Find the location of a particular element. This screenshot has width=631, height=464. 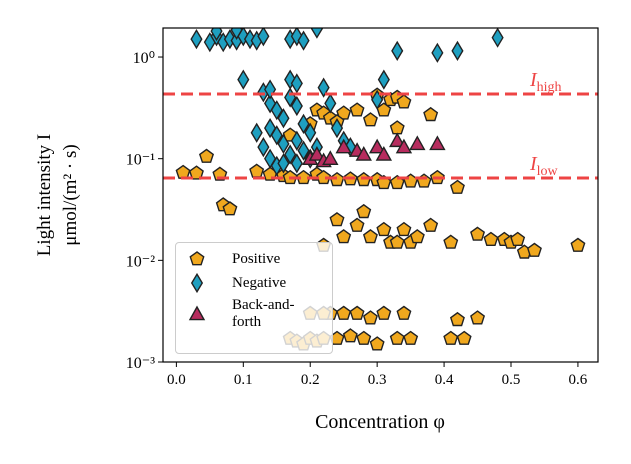

x-tick-label: 0.6 is located at coordinates (578, 380).